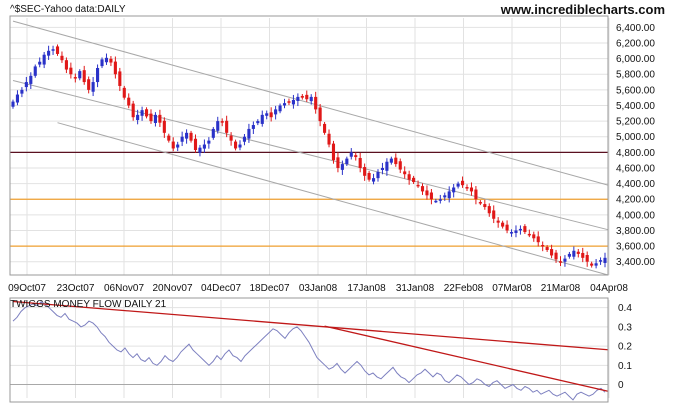 Image resolution: width=675 pixels, height=410 pixels. What do you see at coordinates (68, 9) in the screenshot?
I see `price-chart-title: ^$SEC-Yahoo data:DAILY` at bounding box center [68, 9].